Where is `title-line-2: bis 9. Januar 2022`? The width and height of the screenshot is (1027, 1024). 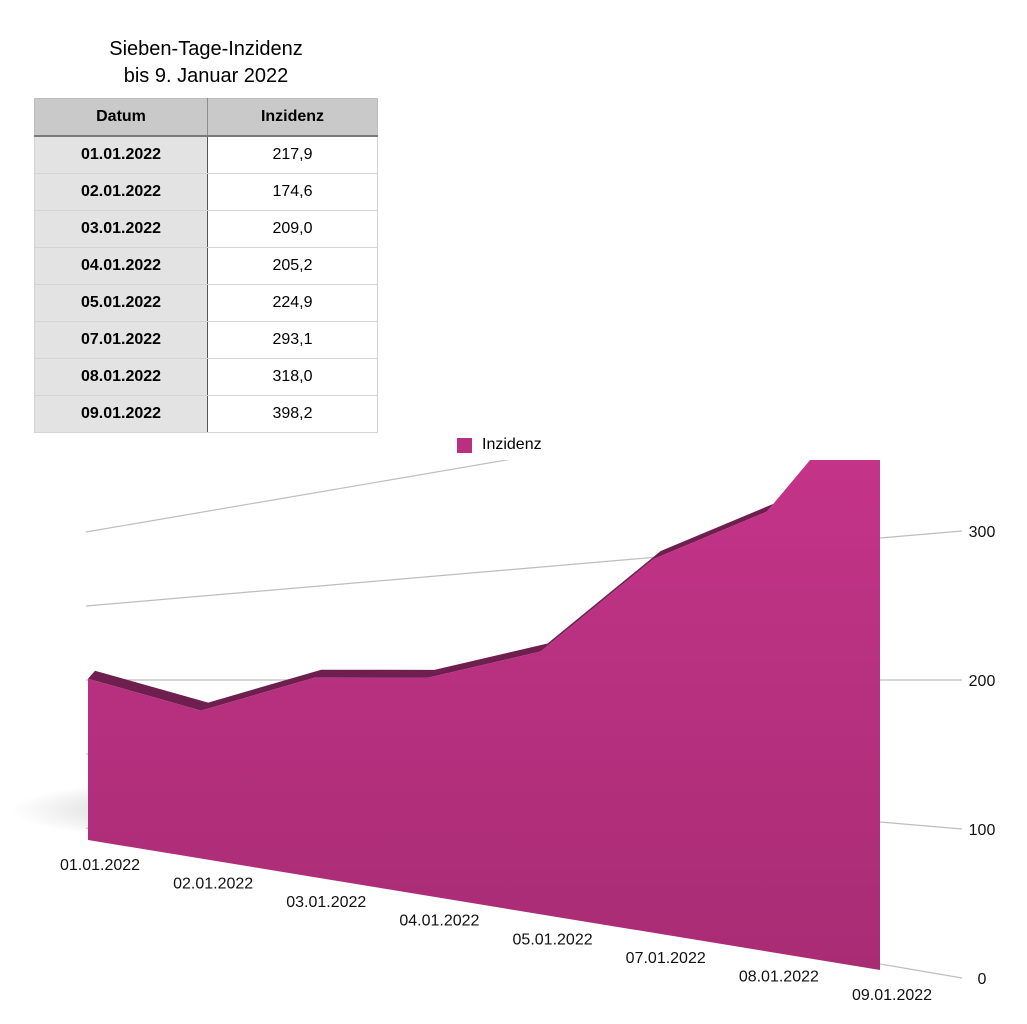
title-line-2: bis 9. Januar 2022 is located at coordinates (206, 76).